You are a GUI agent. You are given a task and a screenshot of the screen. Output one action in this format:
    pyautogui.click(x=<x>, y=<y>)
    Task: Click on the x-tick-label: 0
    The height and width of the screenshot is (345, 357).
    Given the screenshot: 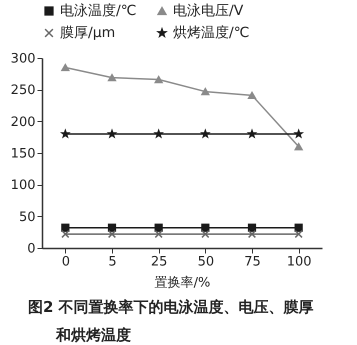 What is the action you would take?
    pyautogui.click(x=66, y=262)
    